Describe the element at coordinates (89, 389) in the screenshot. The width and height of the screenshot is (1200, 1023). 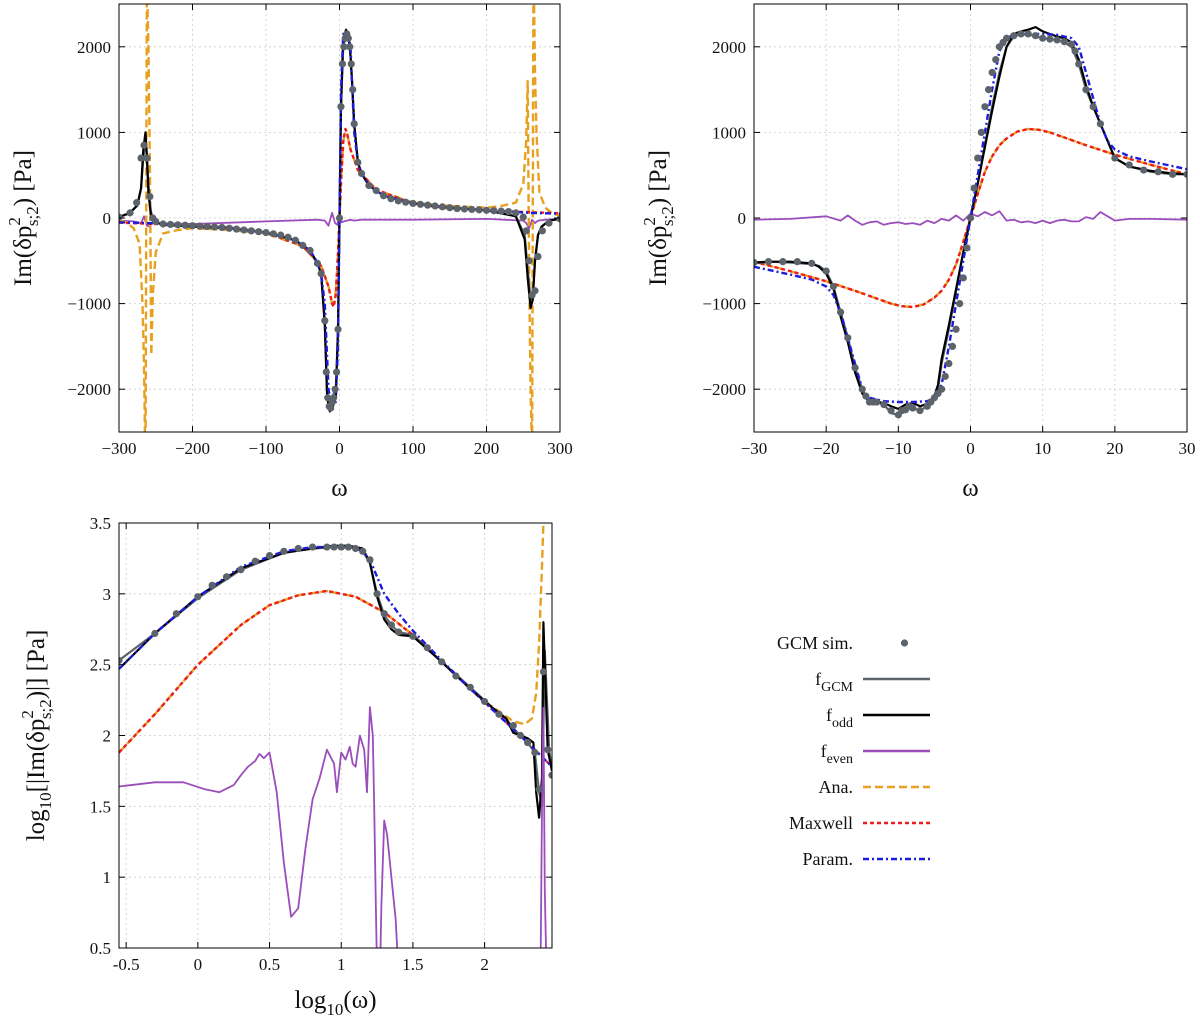
I see `y-tick-label: −2000` at that location.